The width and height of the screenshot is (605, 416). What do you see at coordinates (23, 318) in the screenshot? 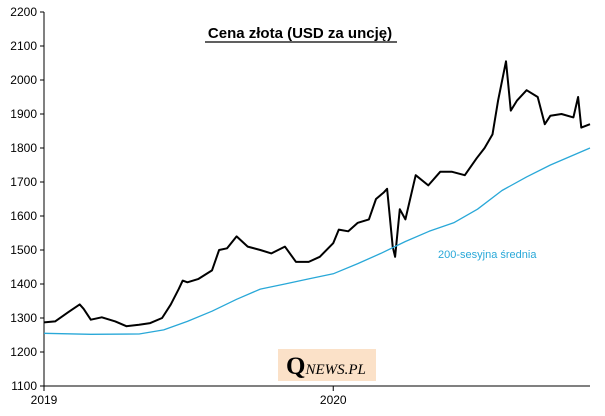
I see `y-tick-label: 1300` at bounding box center [23, 318].